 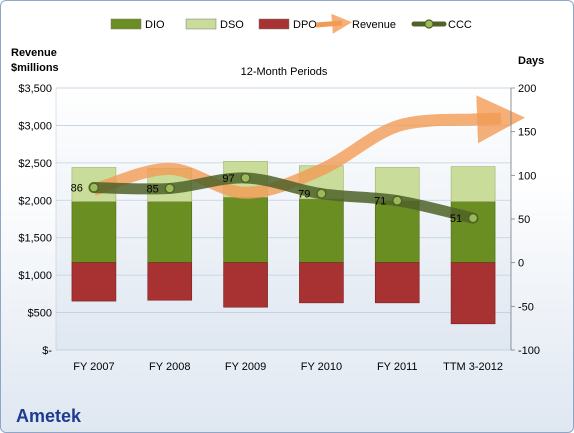 What do you see at coordinates (47, 351) in the screenshot?
I see `left-tick-label: $-` at bounding box center [47, 351].